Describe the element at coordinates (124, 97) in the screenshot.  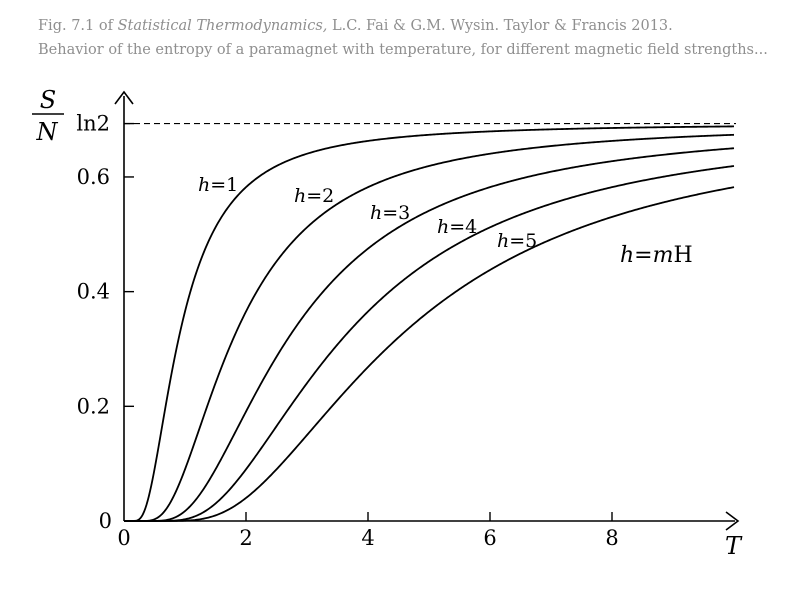
I see `y-axis-arrowhead` at that location.